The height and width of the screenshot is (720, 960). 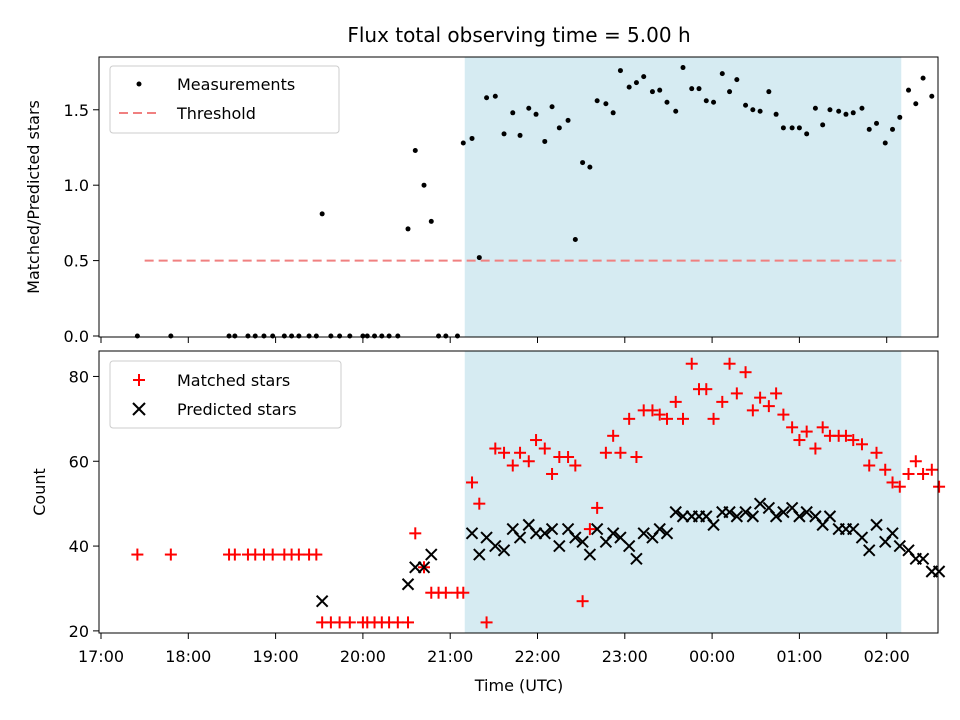 I want to click on bottom-legend: Matched stars Predicted stars, so click(x=225, y=394).